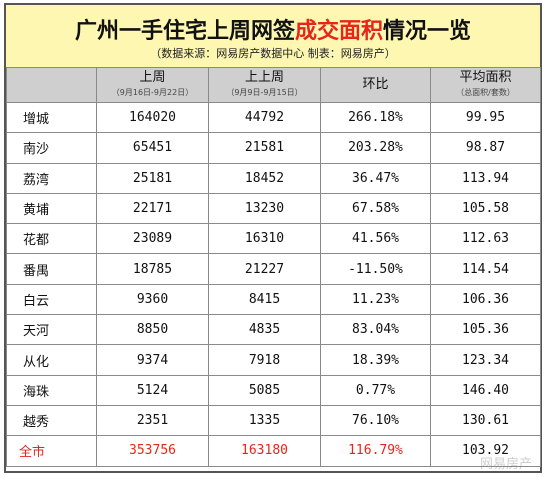 This screenshot has height=477, width=550. I want to click on table-row: 增城 164020 44792 266.18% 99.95, so click(273, 117).